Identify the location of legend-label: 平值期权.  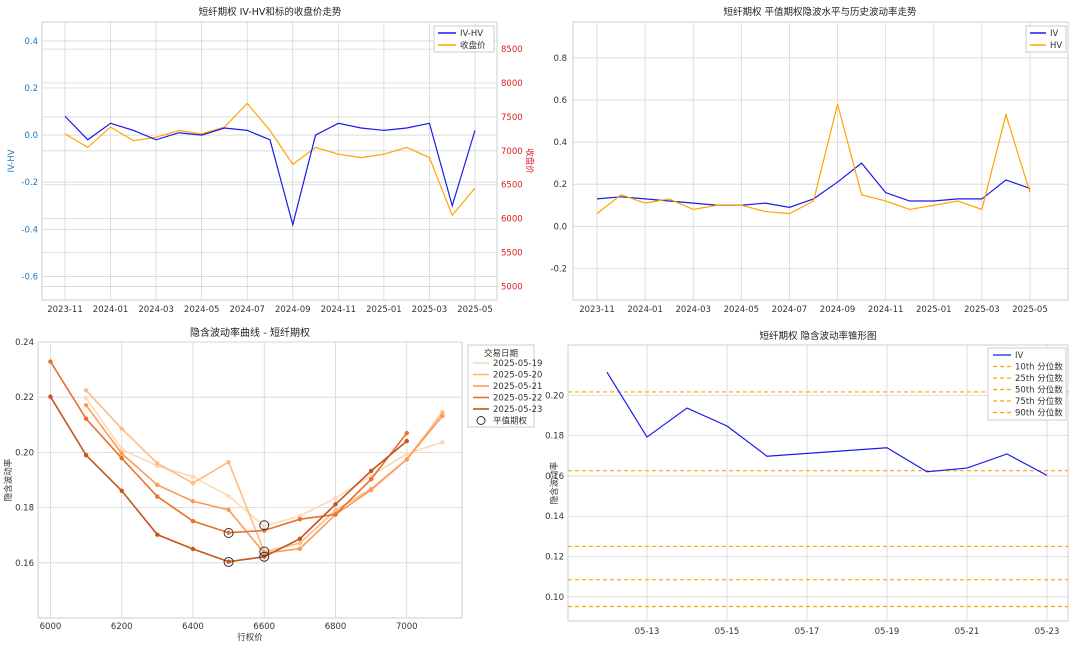
(510, 421).